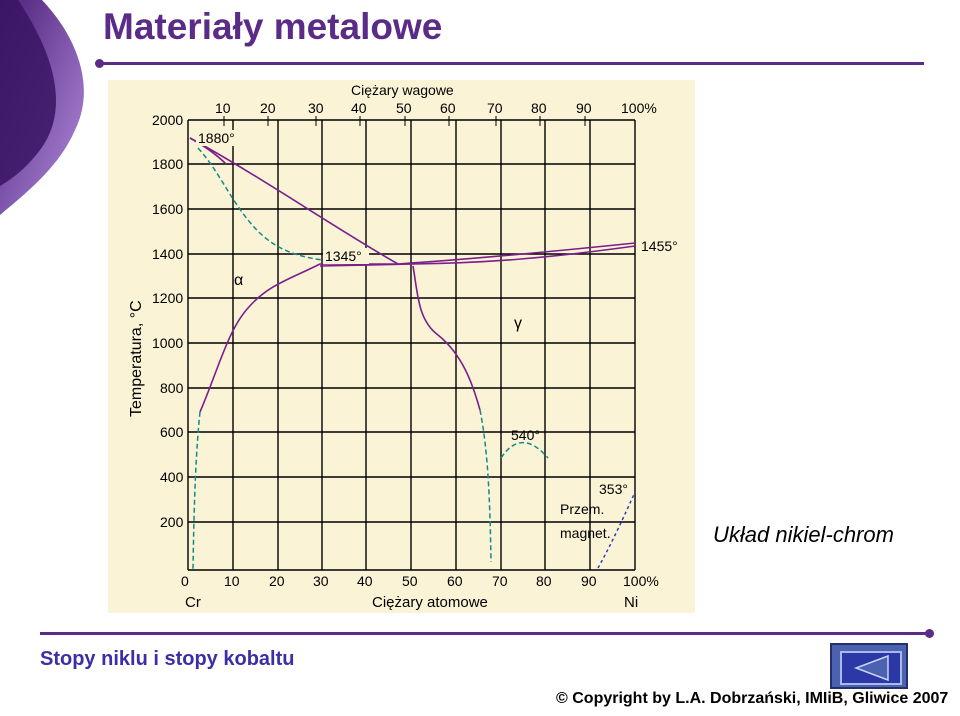  Describe the element at coordinates (366, 265) in the screenshot. I see `eutectic-line` at that location.